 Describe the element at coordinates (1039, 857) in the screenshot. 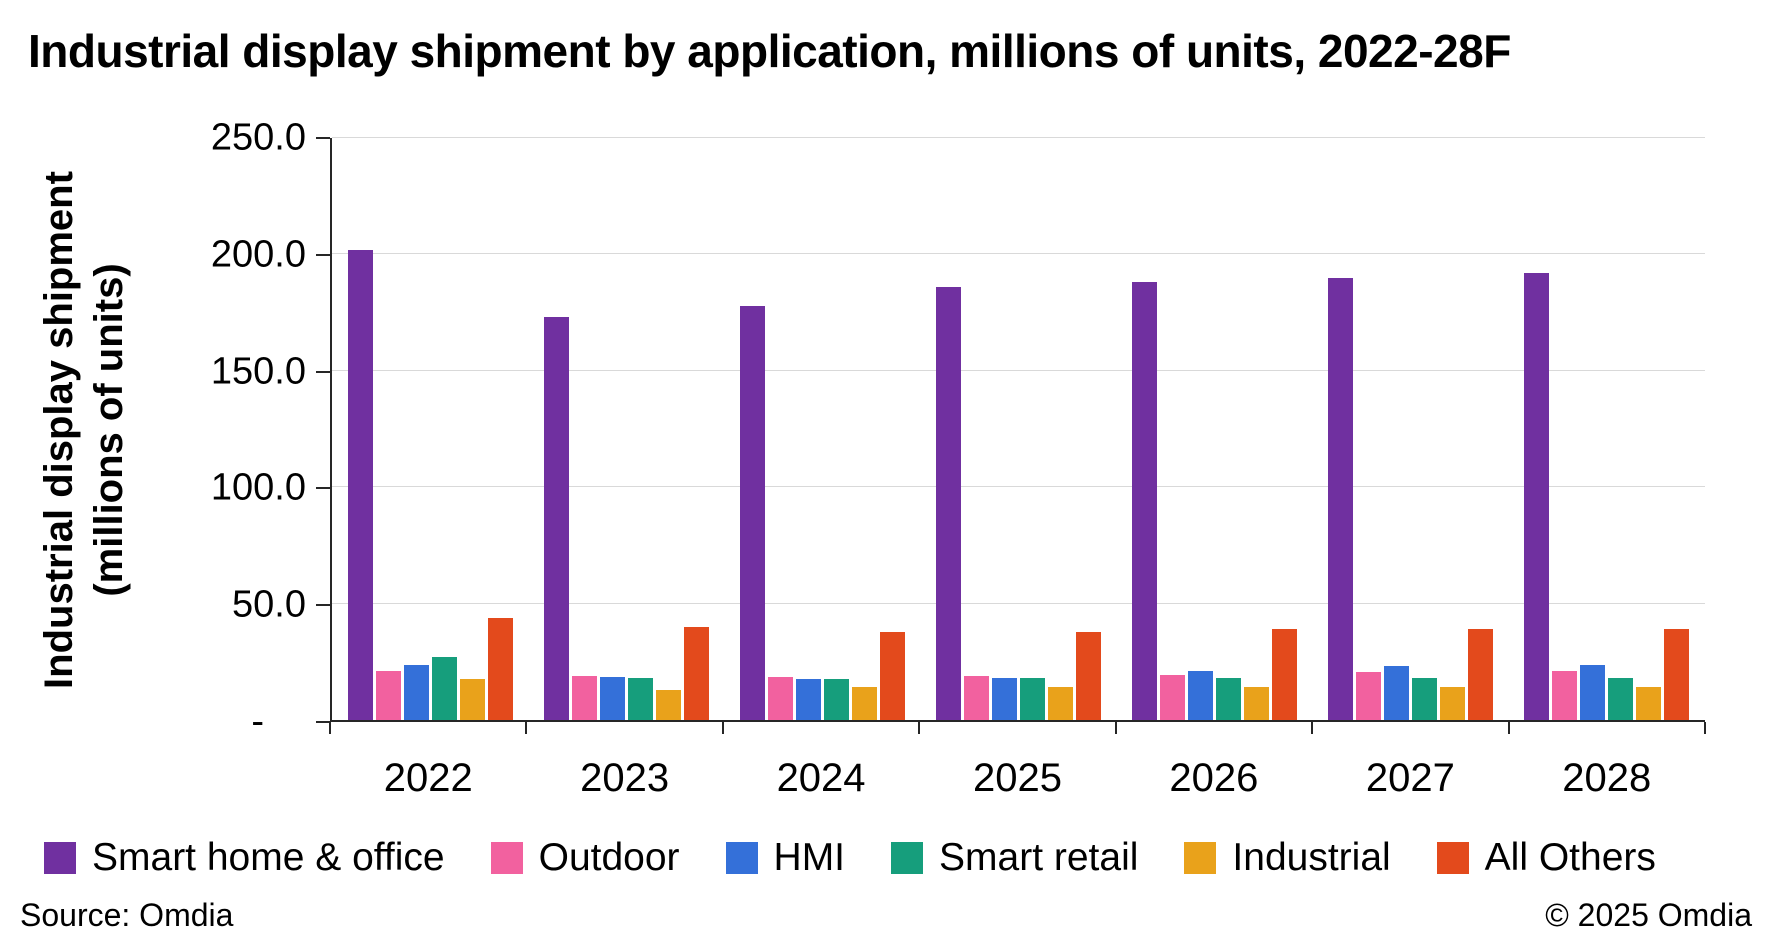

I see `legend-label: Smart retail` at that location.